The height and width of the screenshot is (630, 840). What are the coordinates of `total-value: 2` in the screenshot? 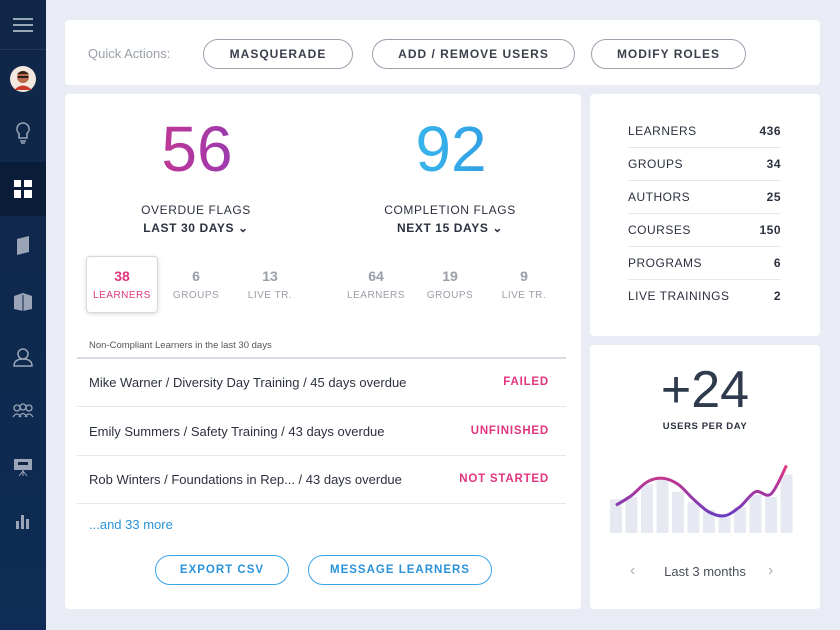 It's located at (777, 296).